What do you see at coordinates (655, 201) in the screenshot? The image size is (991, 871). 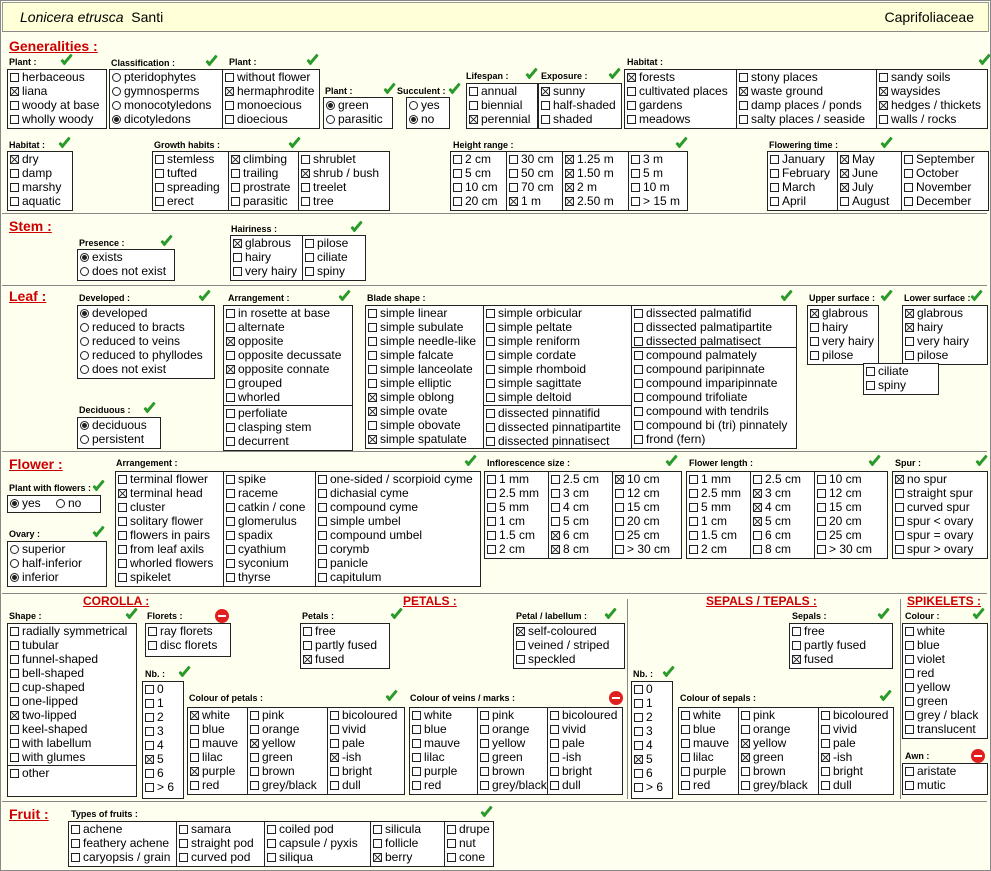 I see `checkbox-height_d-3: > 15 m` at bounding box center [655, 201].